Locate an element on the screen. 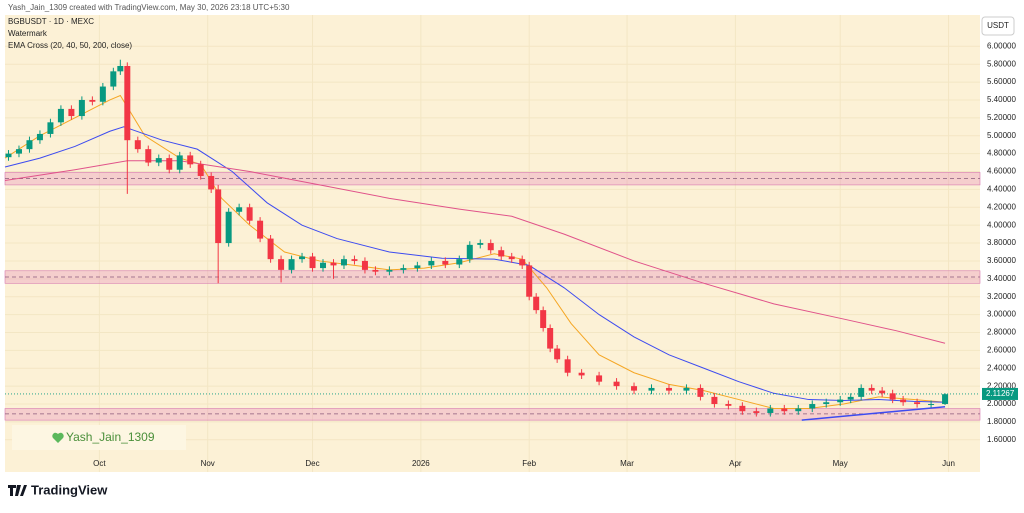 The width and height of the screenshot is (1024, 513). y-tick-label: 1.80000 is located at coordinates (1001, 421).